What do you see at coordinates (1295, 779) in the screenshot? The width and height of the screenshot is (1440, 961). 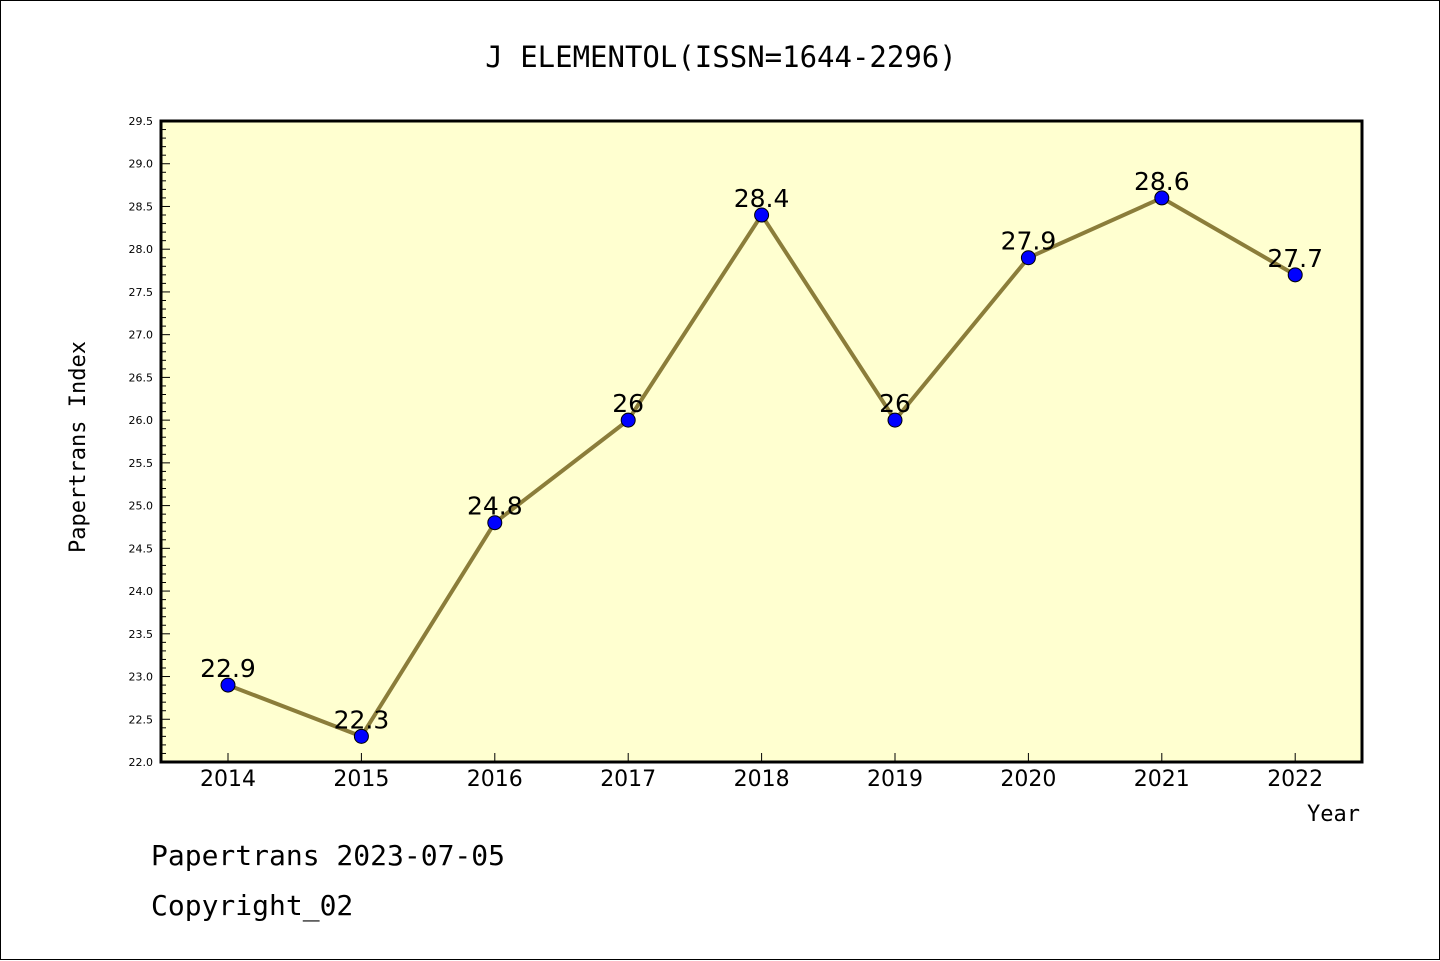 I see `x-tick-label: 2022` at bounding box center [1295, 779].